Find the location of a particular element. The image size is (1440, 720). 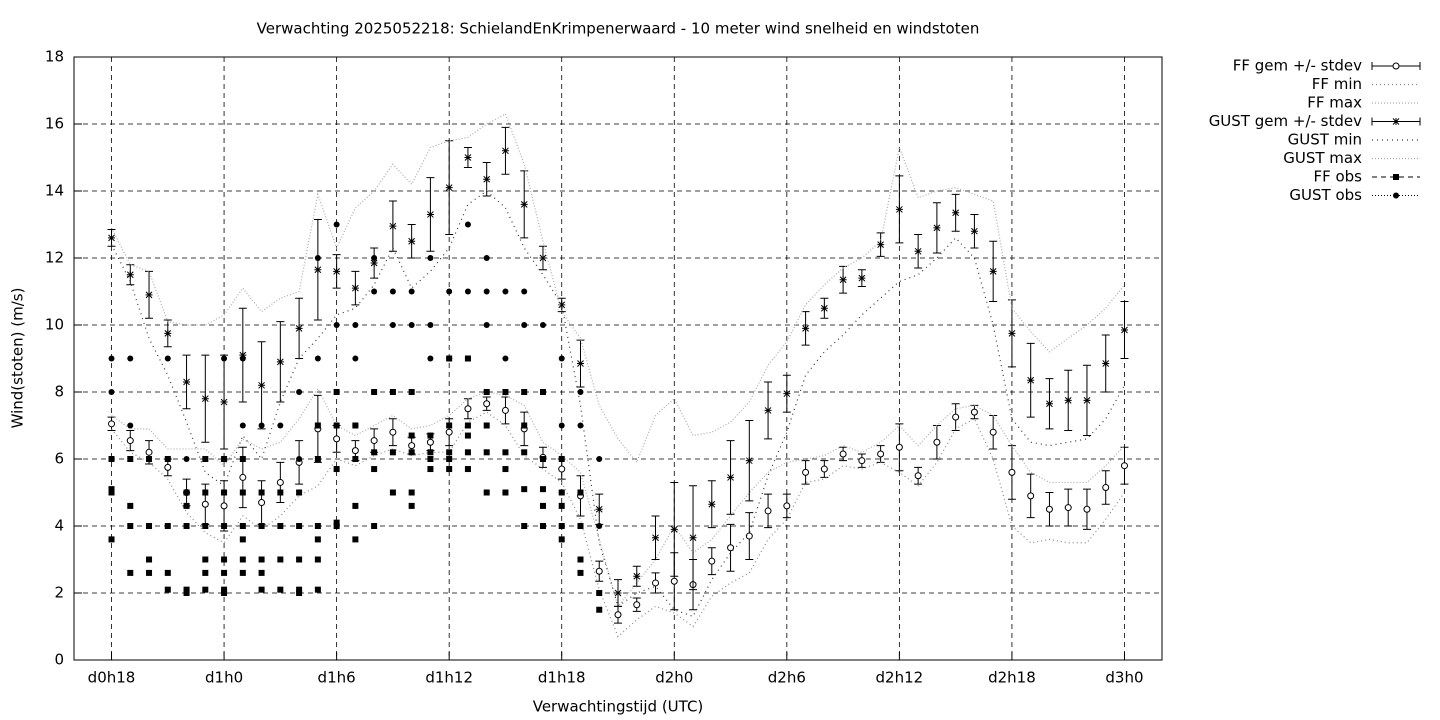

y-tick-label: 0 is located at coordinates (59, 660).